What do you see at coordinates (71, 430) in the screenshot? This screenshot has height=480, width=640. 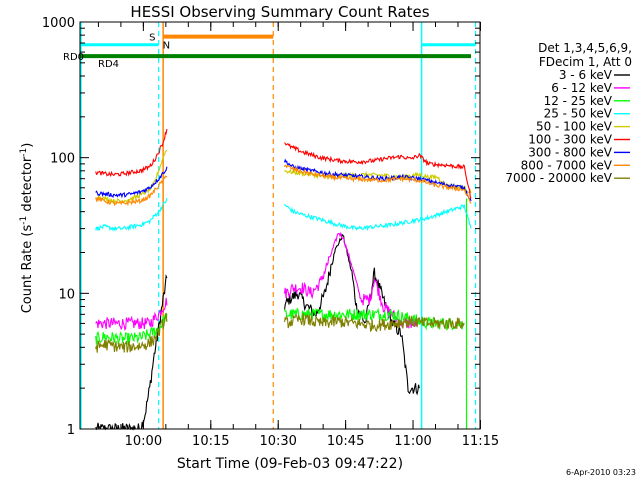 I see `y-tick-label-0: 1` at bounding box center [71, 430].